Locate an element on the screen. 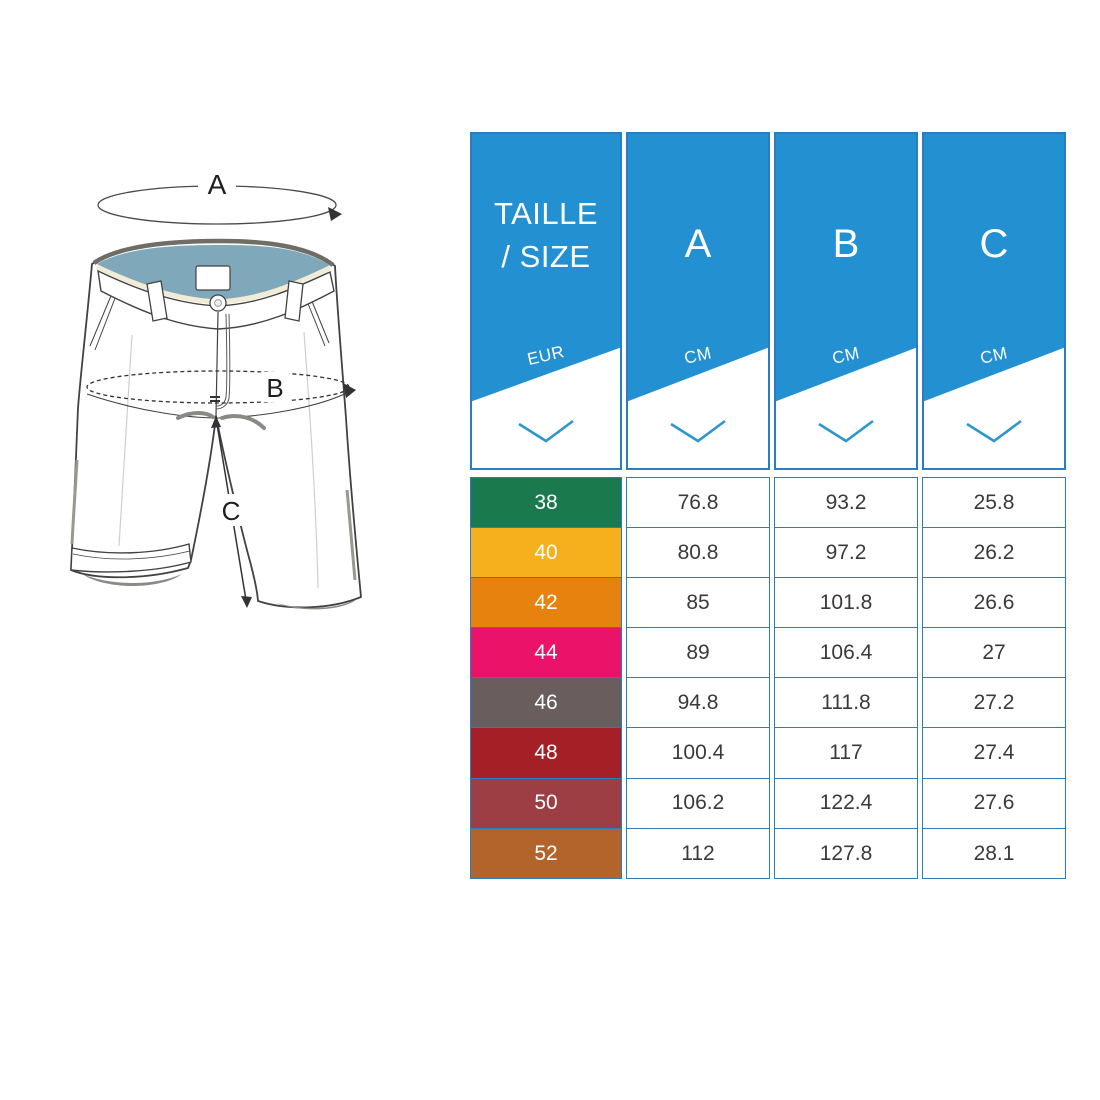 Image resolution: width=1100 pixels, height=1100 pixels. value-cell: 25.8 is located at coordinates (994, 503).